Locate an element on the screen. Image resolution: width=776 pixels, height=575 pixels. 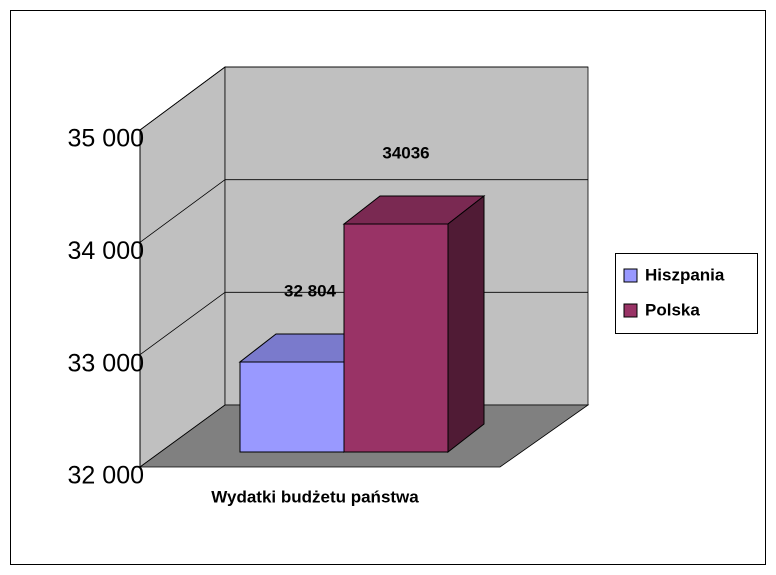
side-wall is located at coordinates (182, 267).